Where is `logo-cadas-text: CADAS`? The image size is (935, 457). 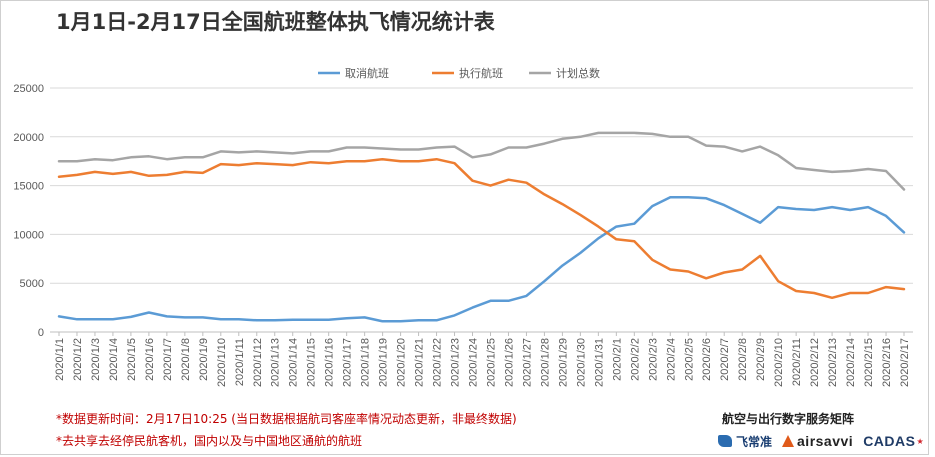 logo-cadas-text: CADAS is located at coordinates (889, 441).